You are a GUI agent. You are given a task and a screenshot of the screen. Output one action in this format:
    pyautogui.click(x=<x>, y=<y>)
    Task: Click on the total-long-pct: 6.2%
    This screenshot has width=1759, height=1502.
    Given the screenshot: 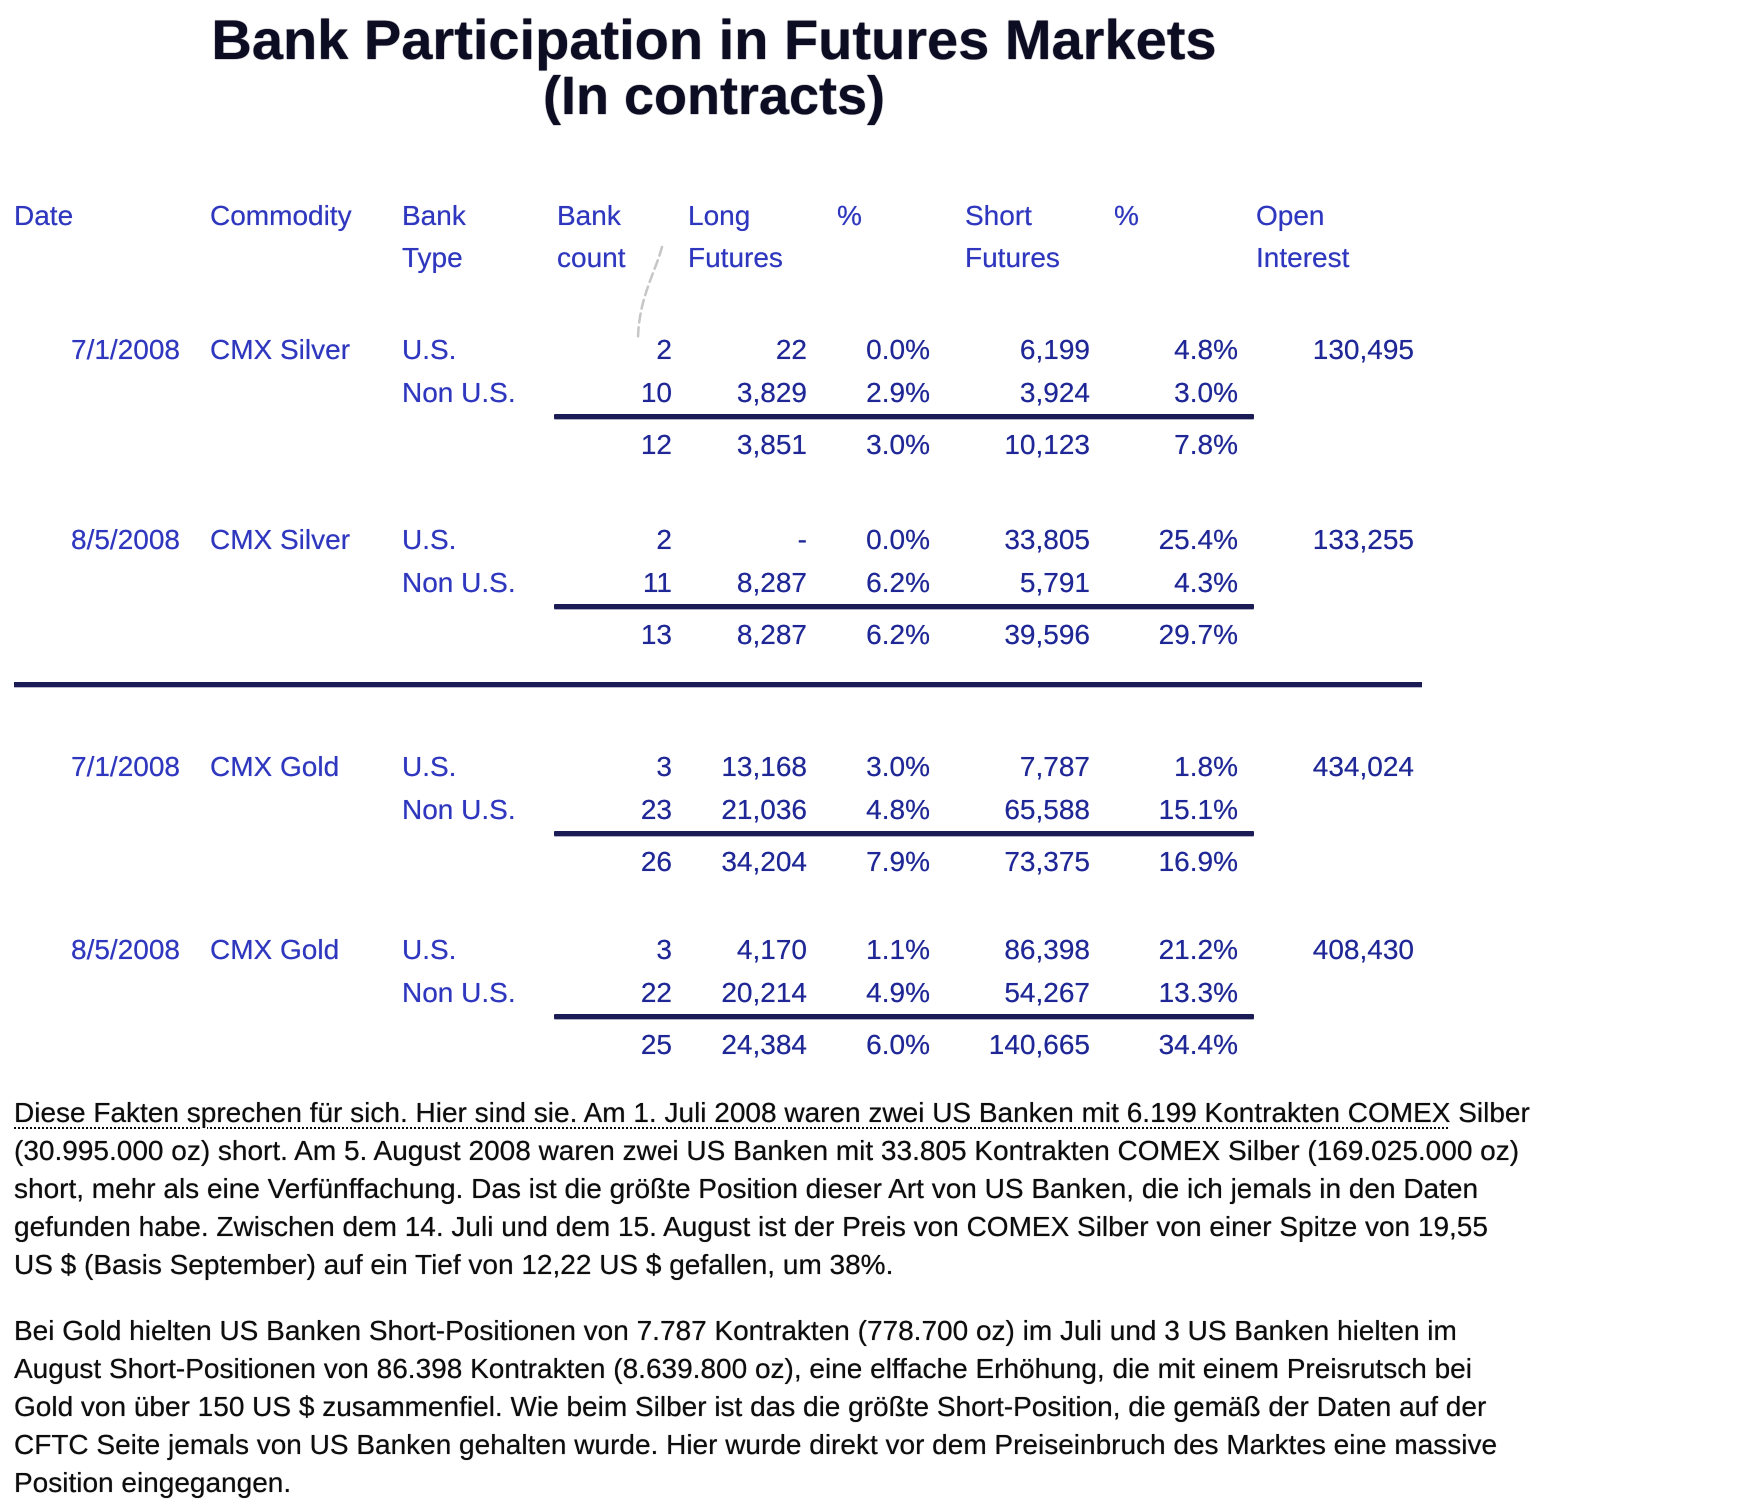 What is the action you would take?
    pyautogui.click(x=898, y=634)
    